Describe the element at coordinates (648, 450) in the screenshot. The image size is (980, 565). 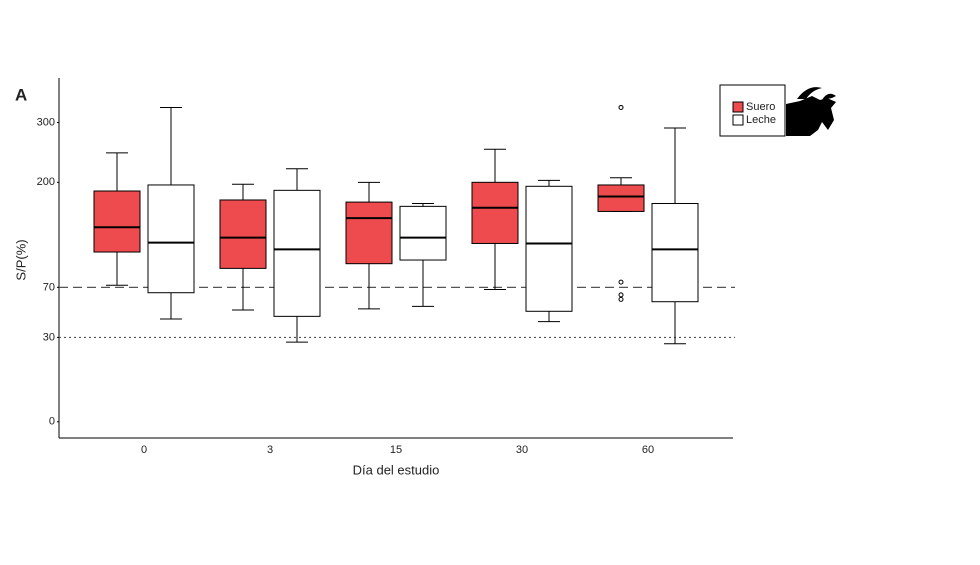
I see `x-tick-label: 60` at that location.